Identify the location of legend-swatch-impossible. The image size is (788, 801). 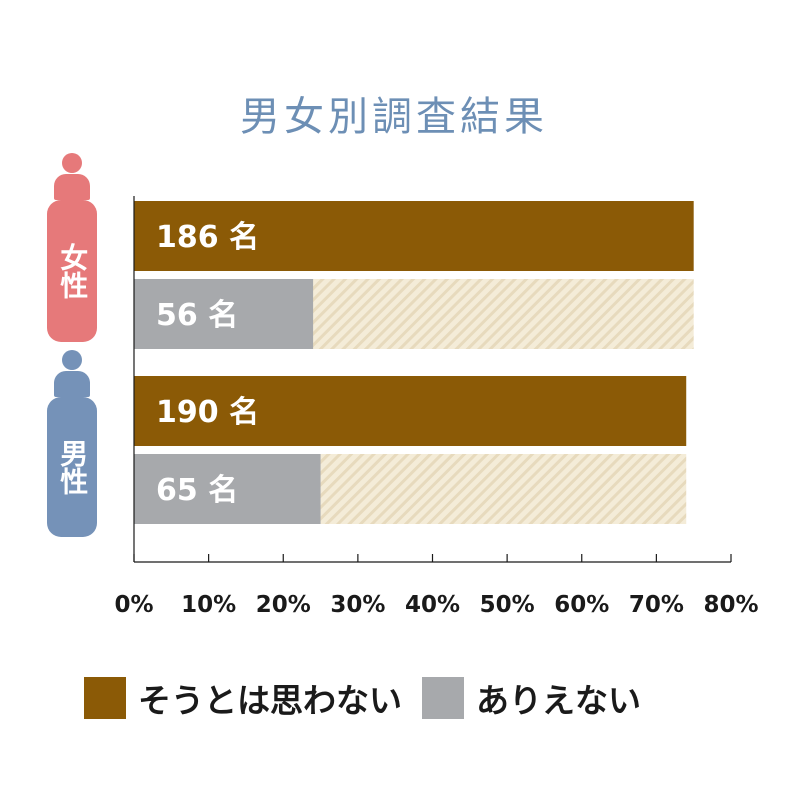
(443, 698).